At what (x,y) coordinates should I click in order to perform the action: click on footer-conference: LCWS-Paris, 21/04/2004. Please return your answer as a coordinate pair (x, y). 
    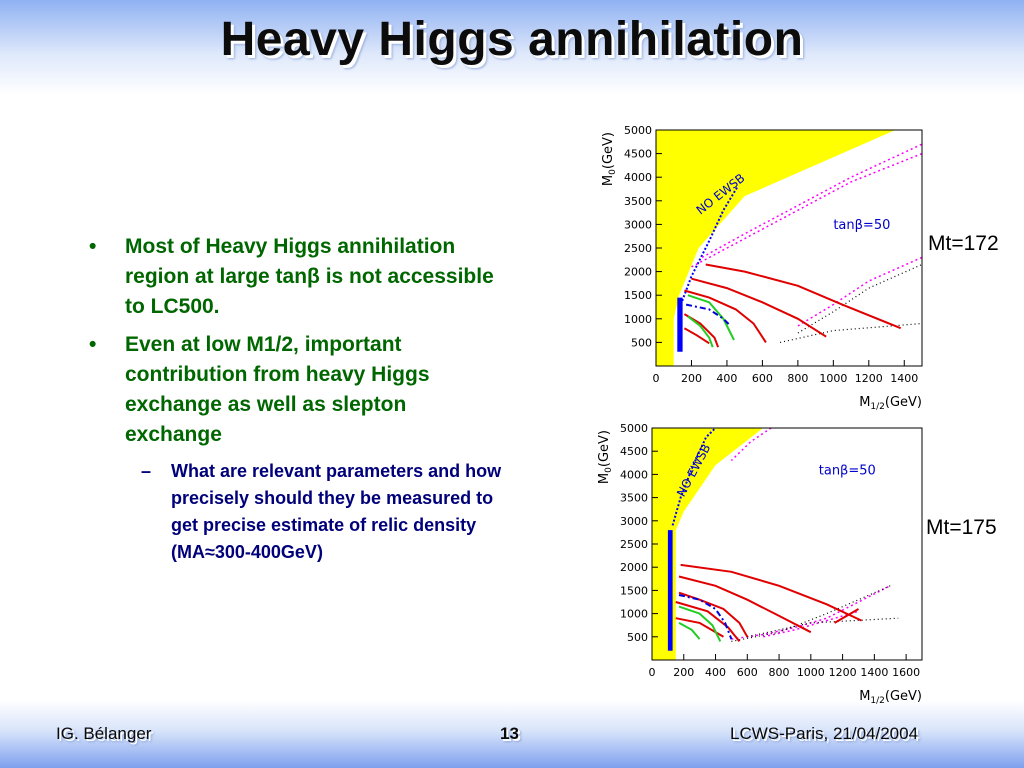
    Looking at the image, I should click on (824, 733).